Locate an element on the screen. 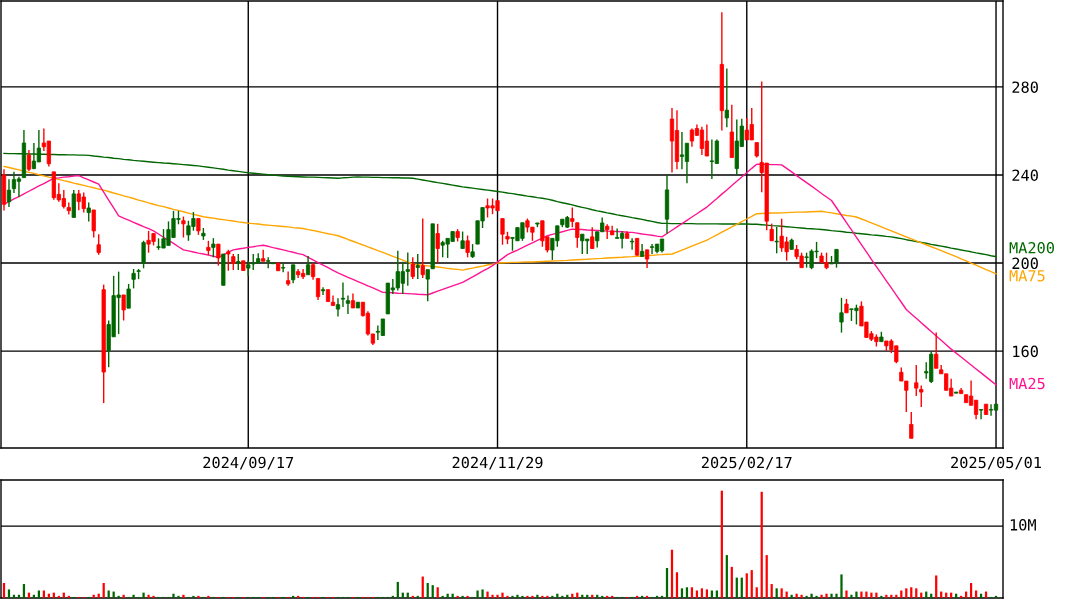 This screenshot has height=600, width=1065. y-tick-label: 280 is located at coordinates (1025, 87).